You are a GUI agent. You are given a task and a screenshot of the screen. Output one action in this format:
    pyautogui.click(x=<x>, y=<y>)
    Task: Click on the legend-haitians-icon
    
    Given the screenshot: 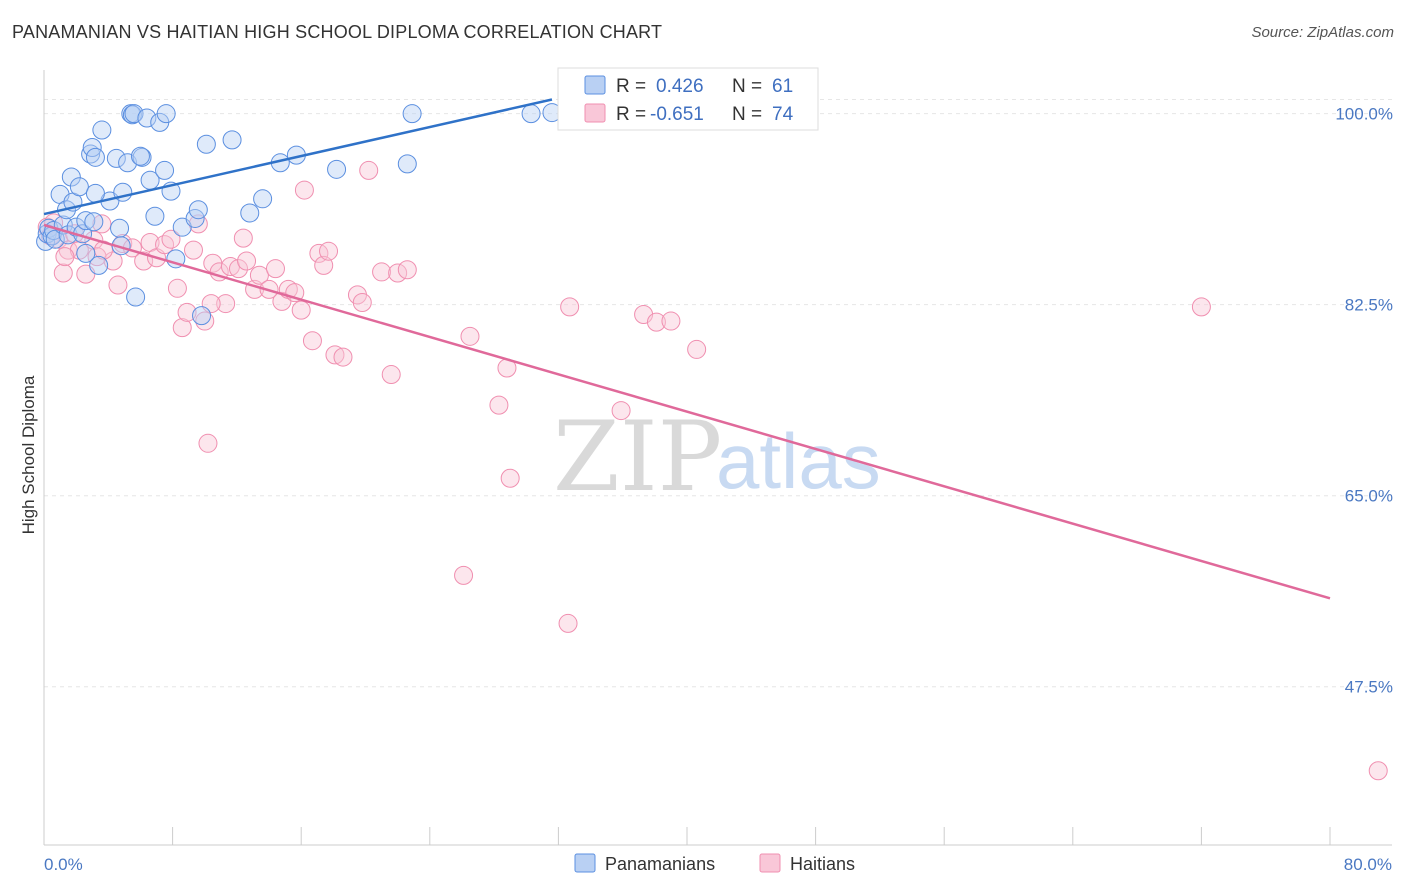 What is the action you would take?
    pyautogui.click(x=770, y=863)
    